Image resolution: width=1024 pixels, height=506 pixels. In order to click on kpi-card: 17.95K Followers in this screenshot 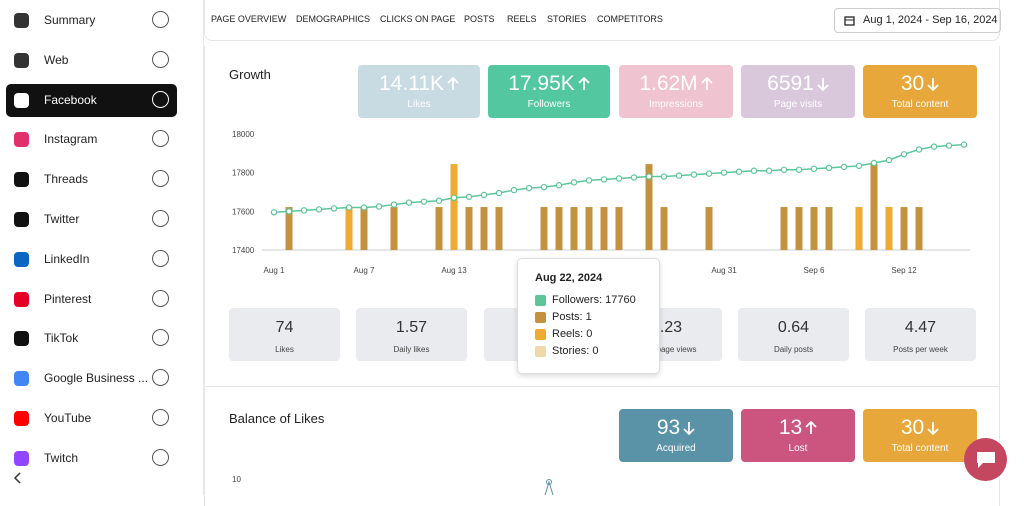, I will do `click(549, 91)`.